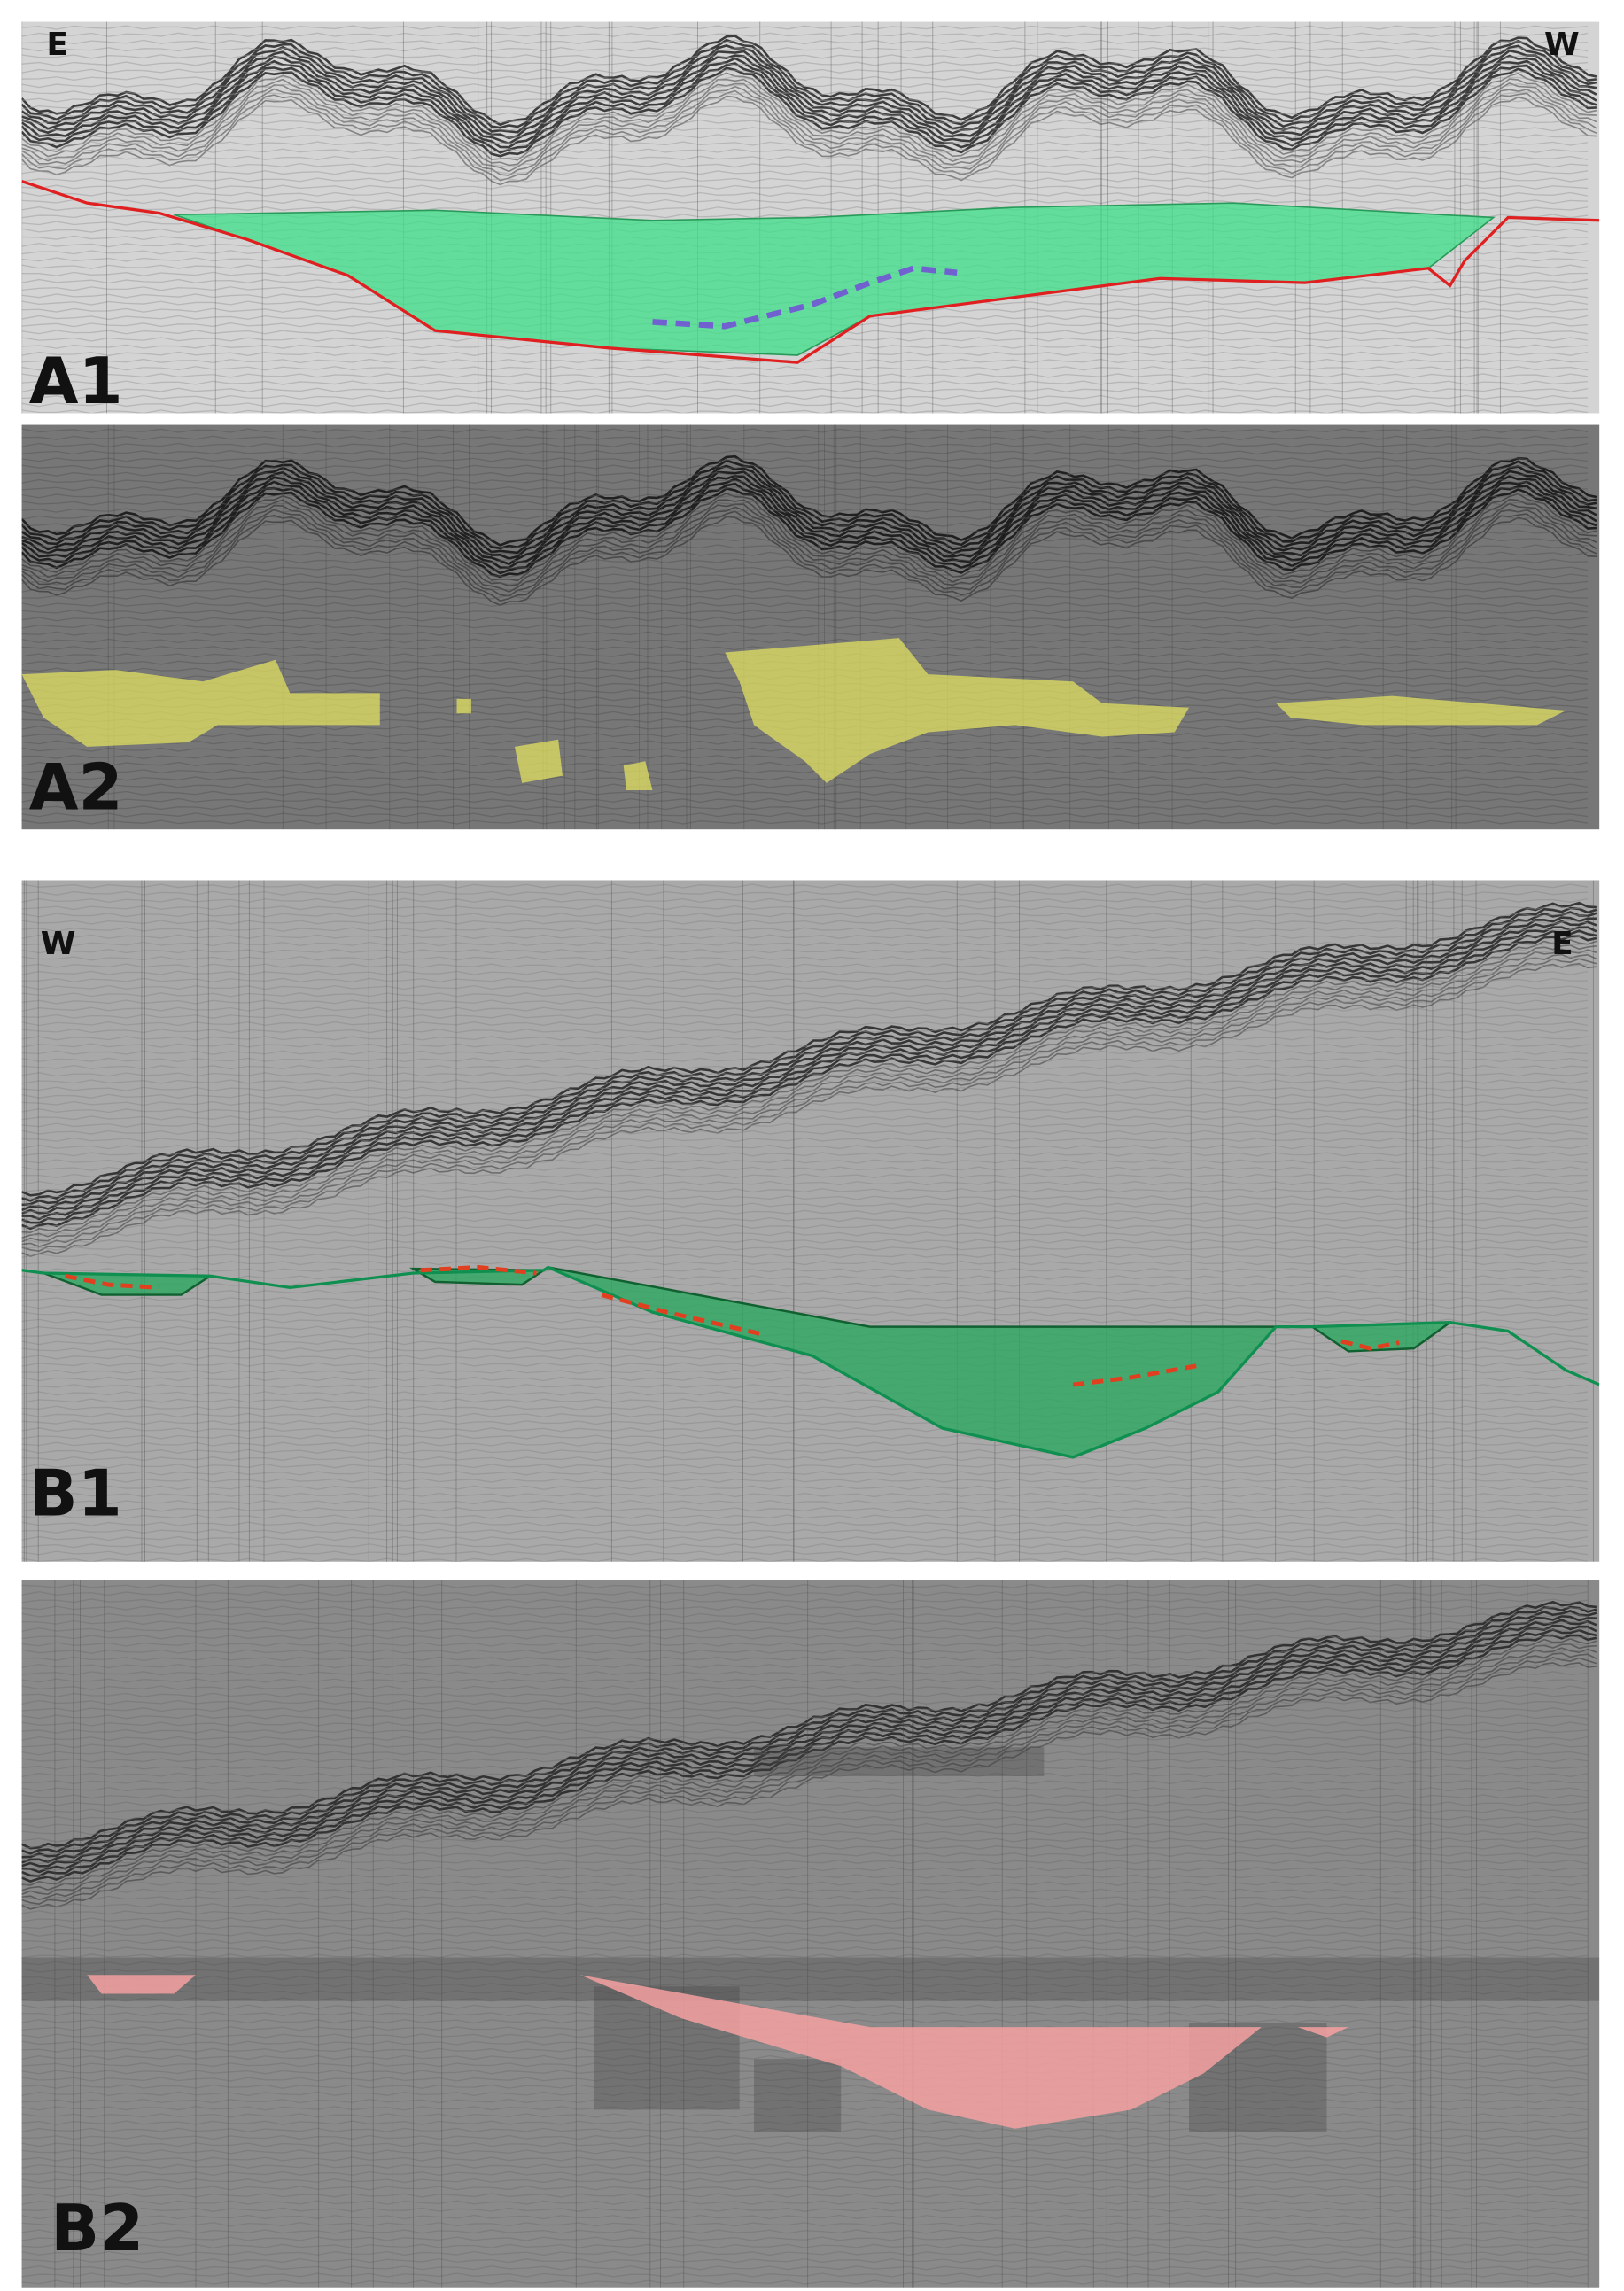 The image size is (1624, 2291). What do you see at coordinates (464, 706) in the screenshot?
I see `attribute-blob` at bounding box center [464, 706].